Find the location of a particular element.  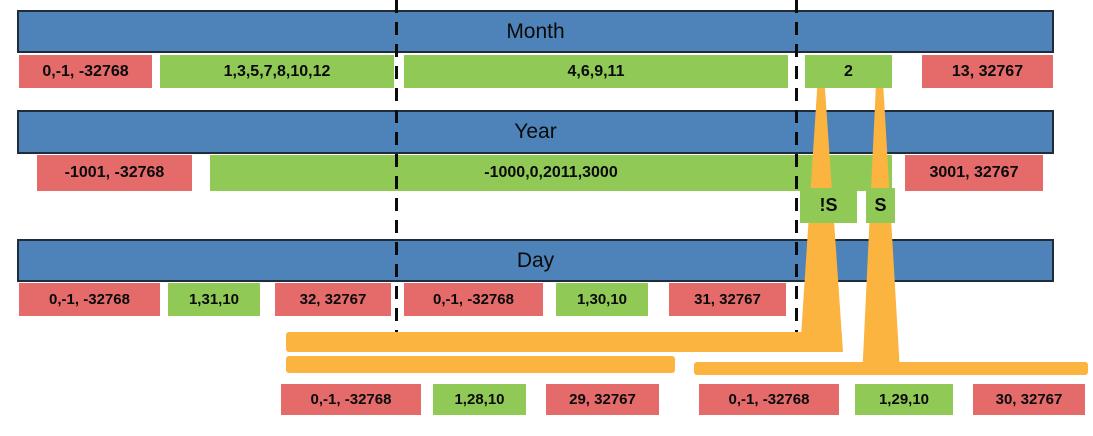

leap-connector-bar is located at coordinates (891, 368).